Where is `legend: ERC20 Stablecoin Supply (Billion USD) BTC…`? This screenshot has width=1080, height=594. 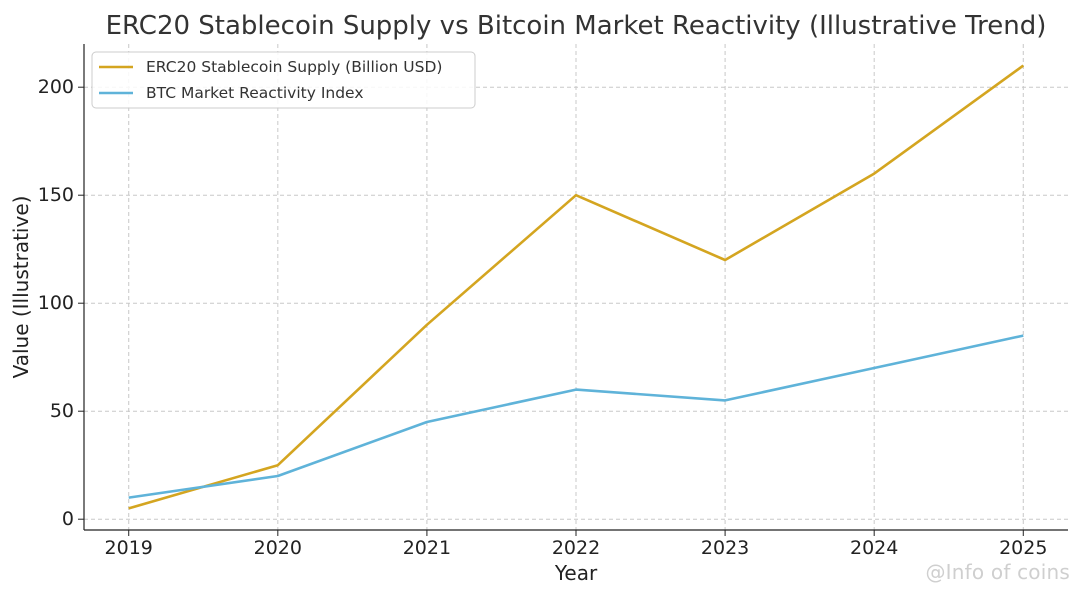
legend: ERC20 Stablecoin Supply (Billion USD) BTC… is located at coordinates (283, 80).